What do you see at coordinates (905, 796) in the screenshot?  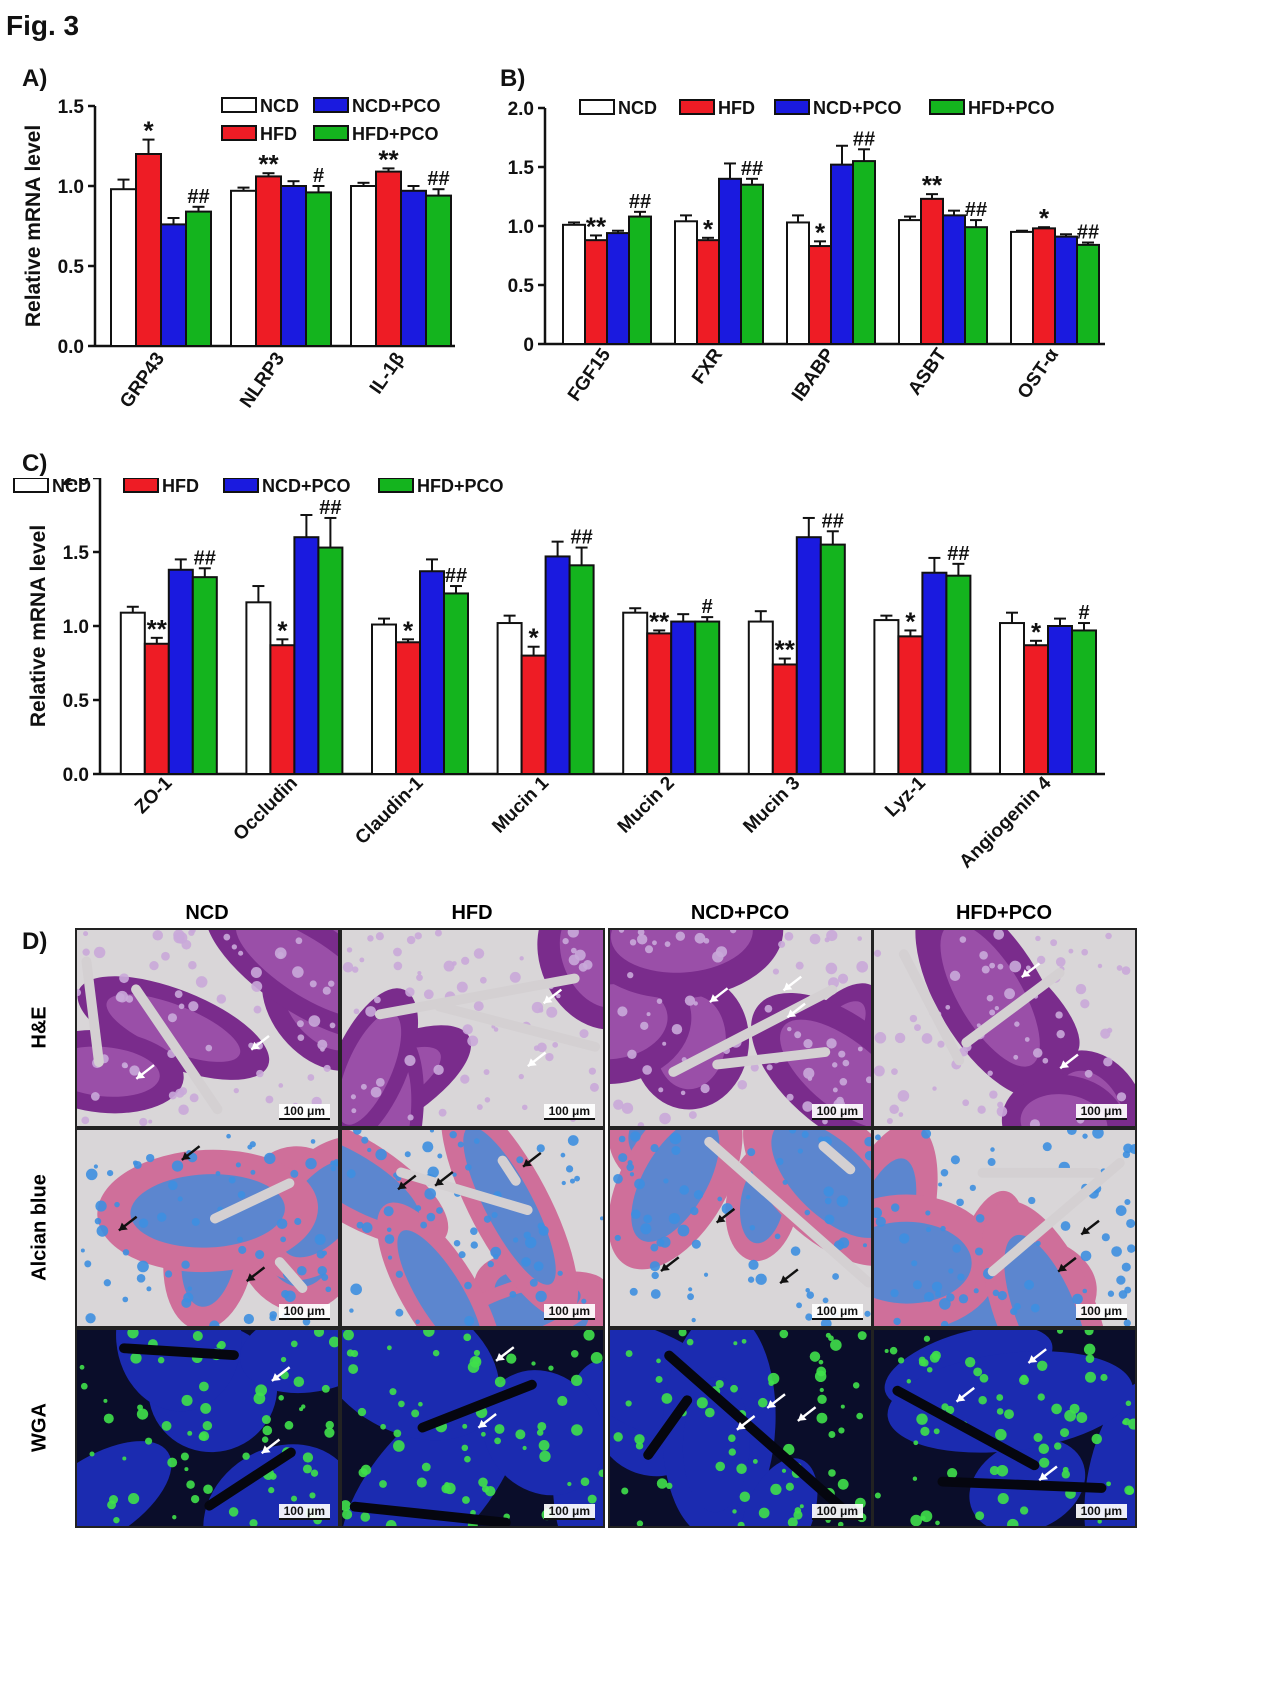 I see `x-tick-label: Lyz-1` at bounding box center [905, 796].